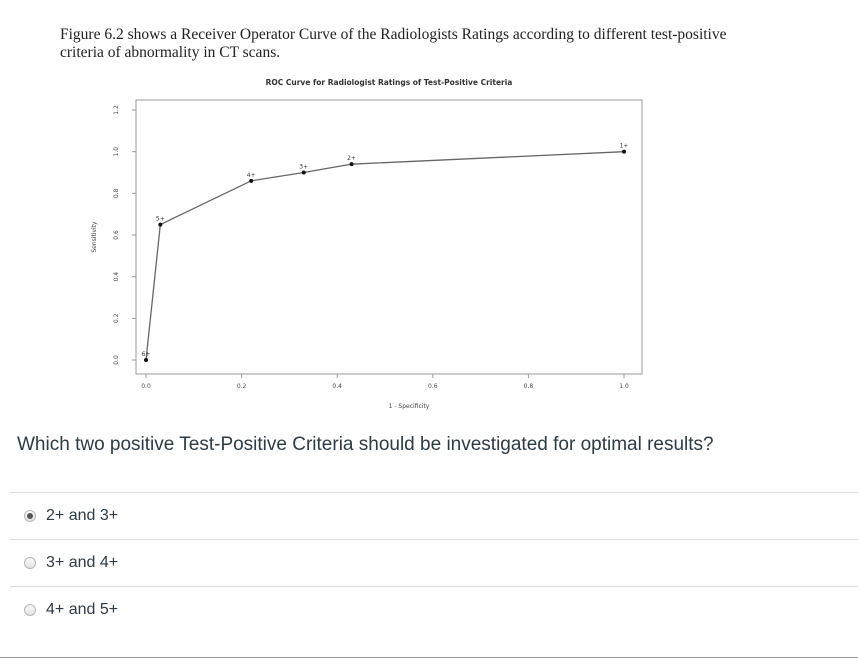 This screenshot has height=667, width=858. Describe the element at coordinates (160, 219) in the screenshot. I see `data-label: 5+` at that location.